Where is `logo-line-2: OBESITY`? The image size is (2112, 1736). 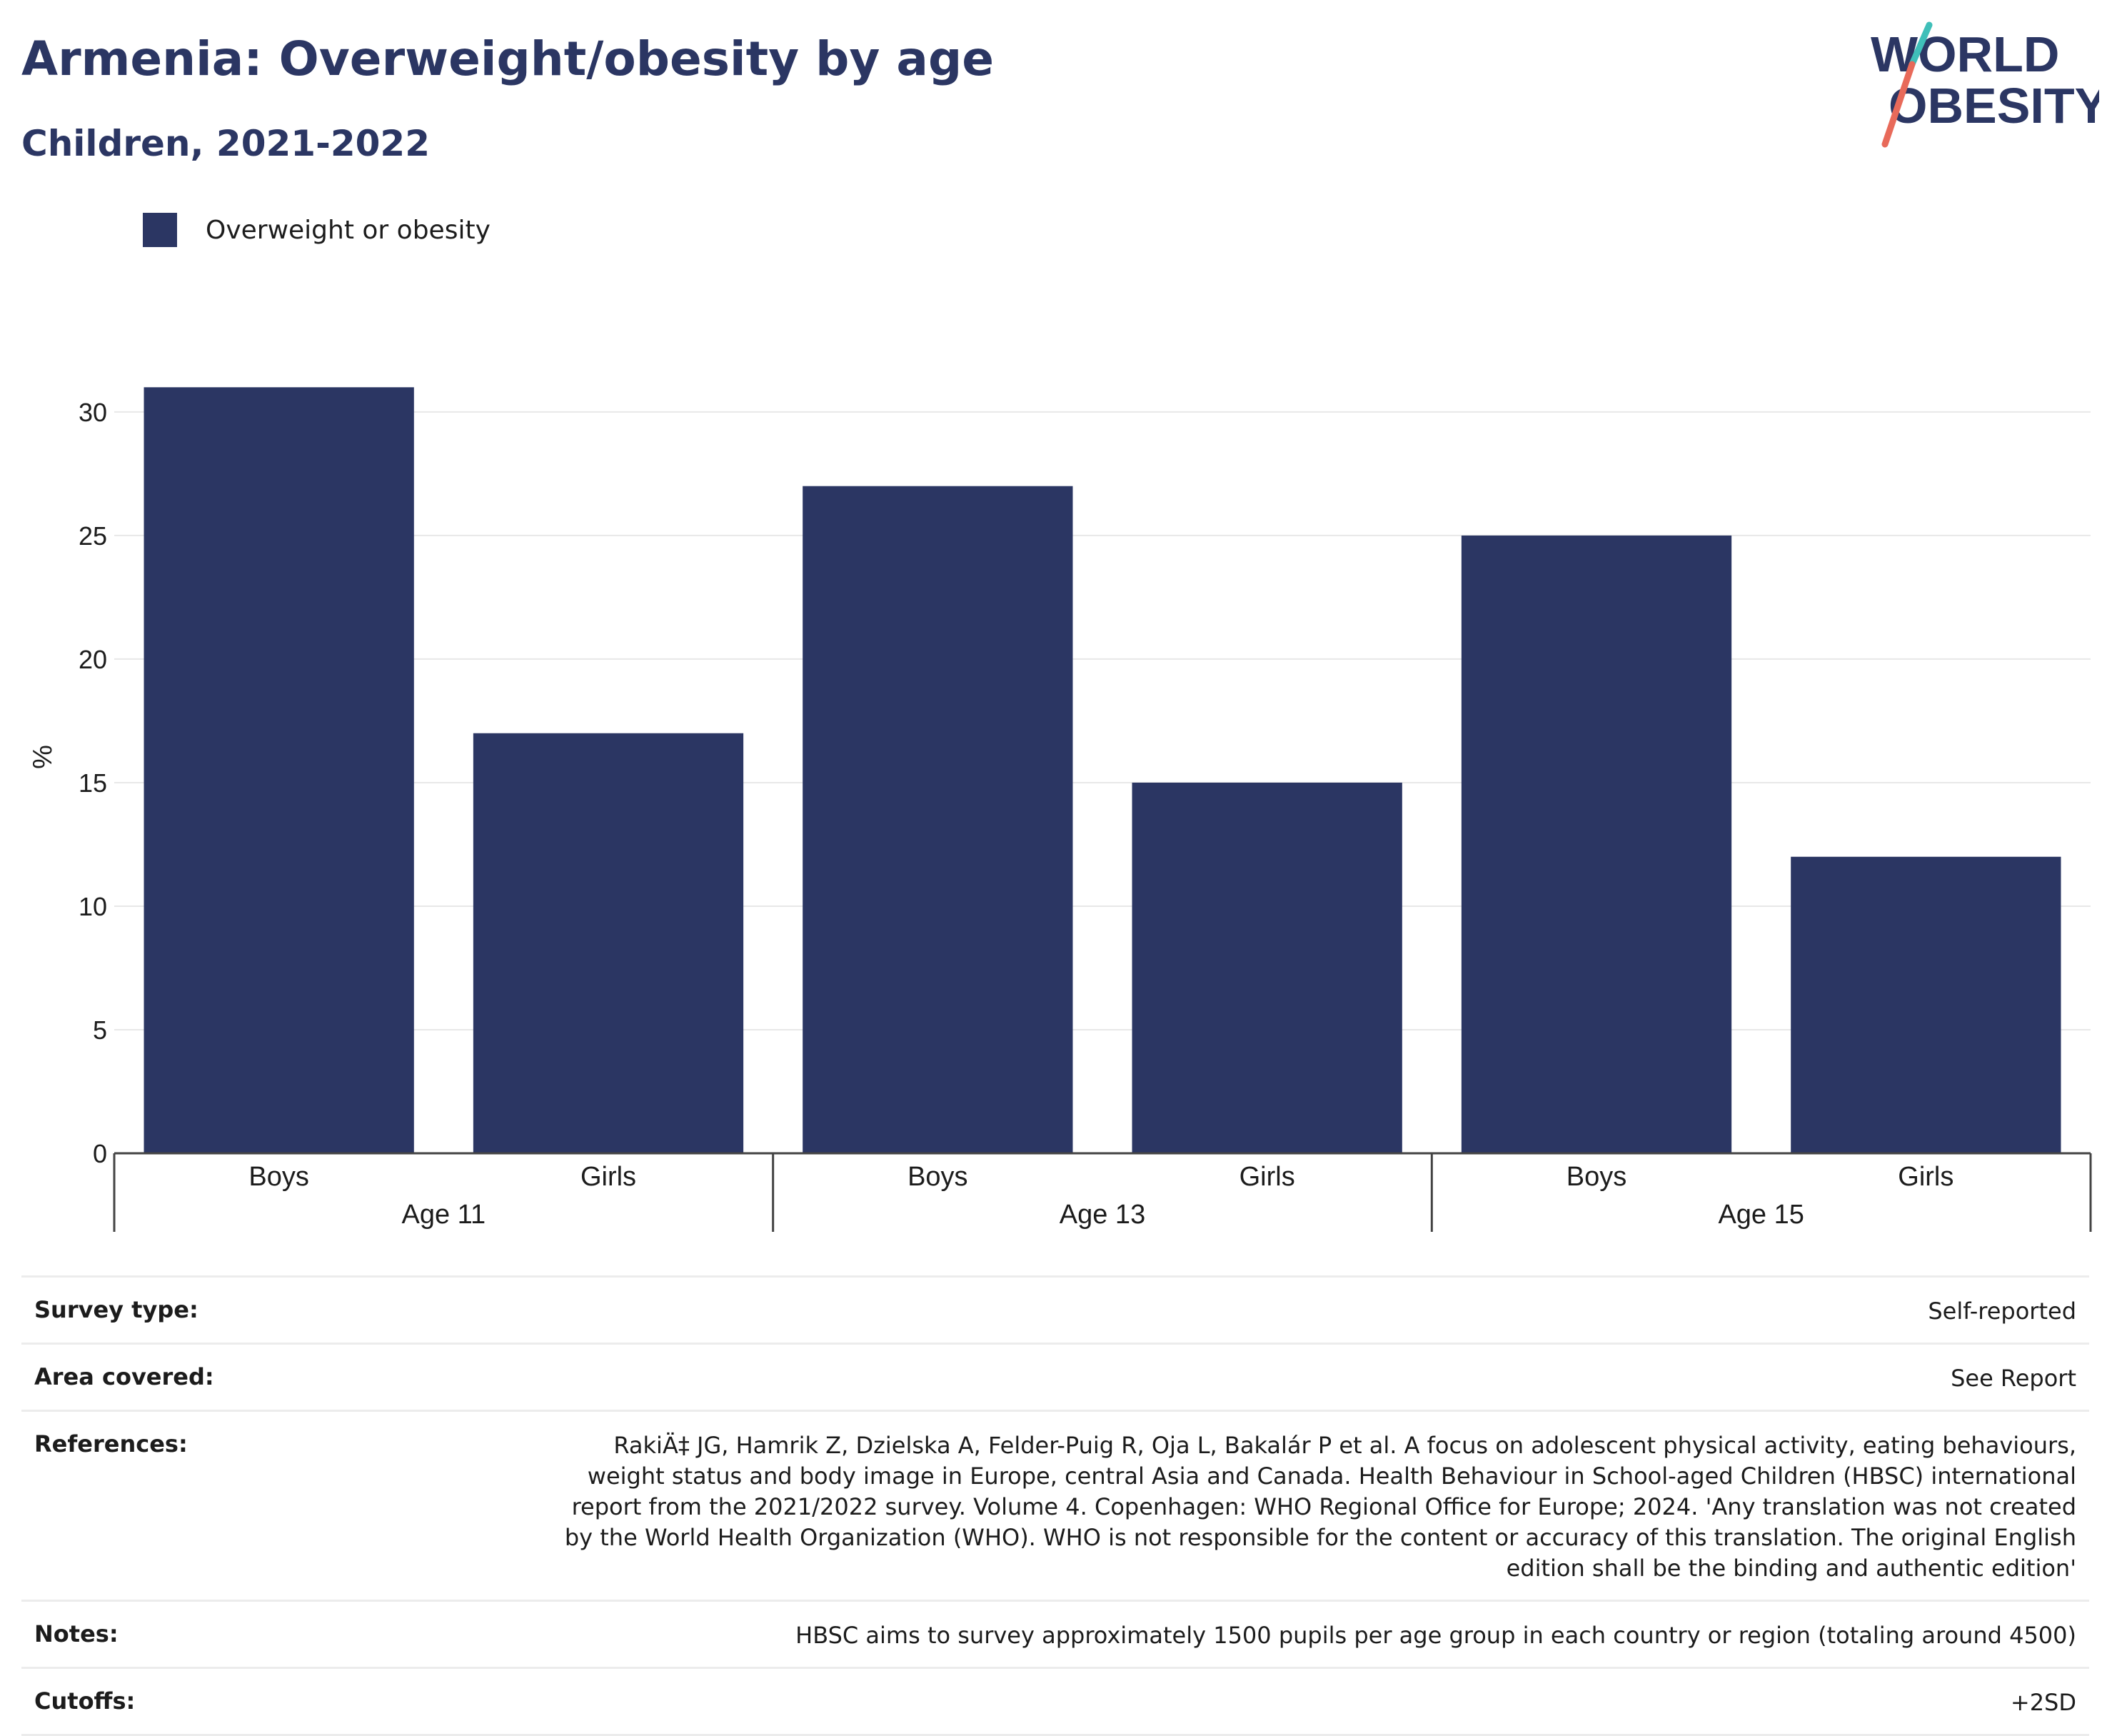 logo-line-2: OBESITY is located at coordinates (1994, 106).